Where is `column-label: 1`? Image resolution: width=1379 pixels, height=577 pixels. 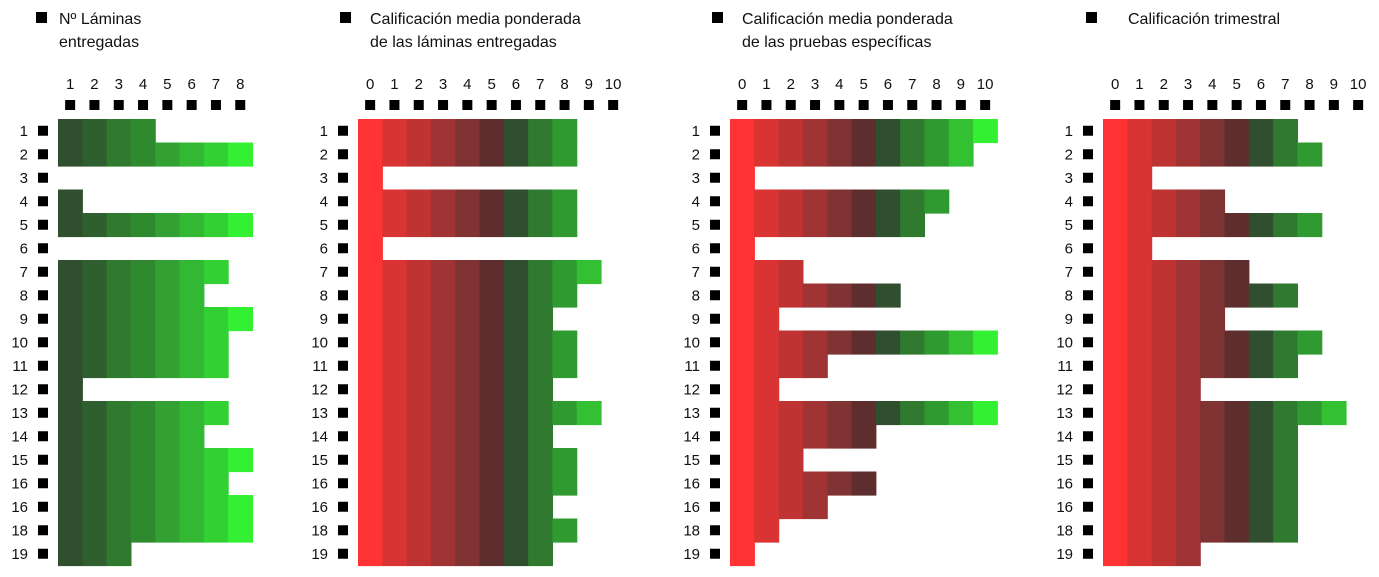
column-label: 1 is located at coordinates (1139, 84).